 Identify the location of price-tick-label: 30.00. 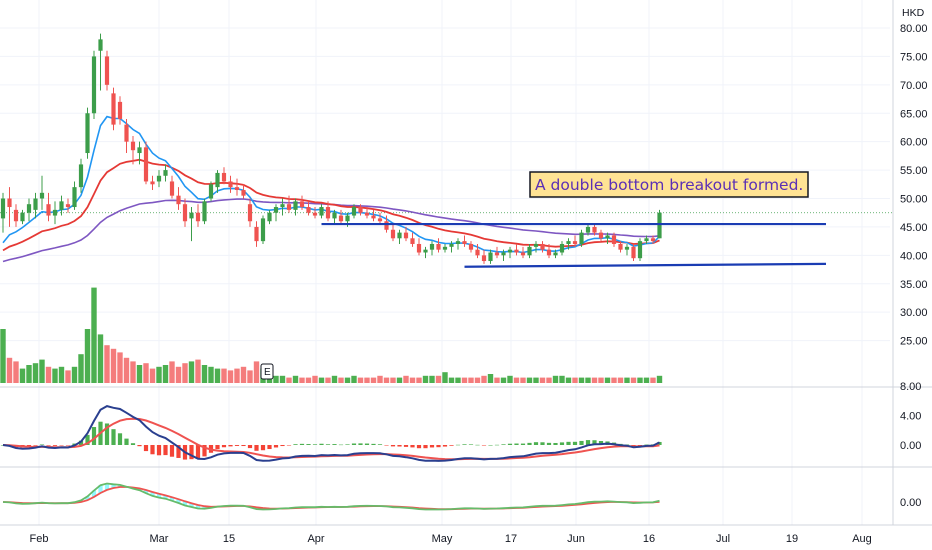
(914, 313).